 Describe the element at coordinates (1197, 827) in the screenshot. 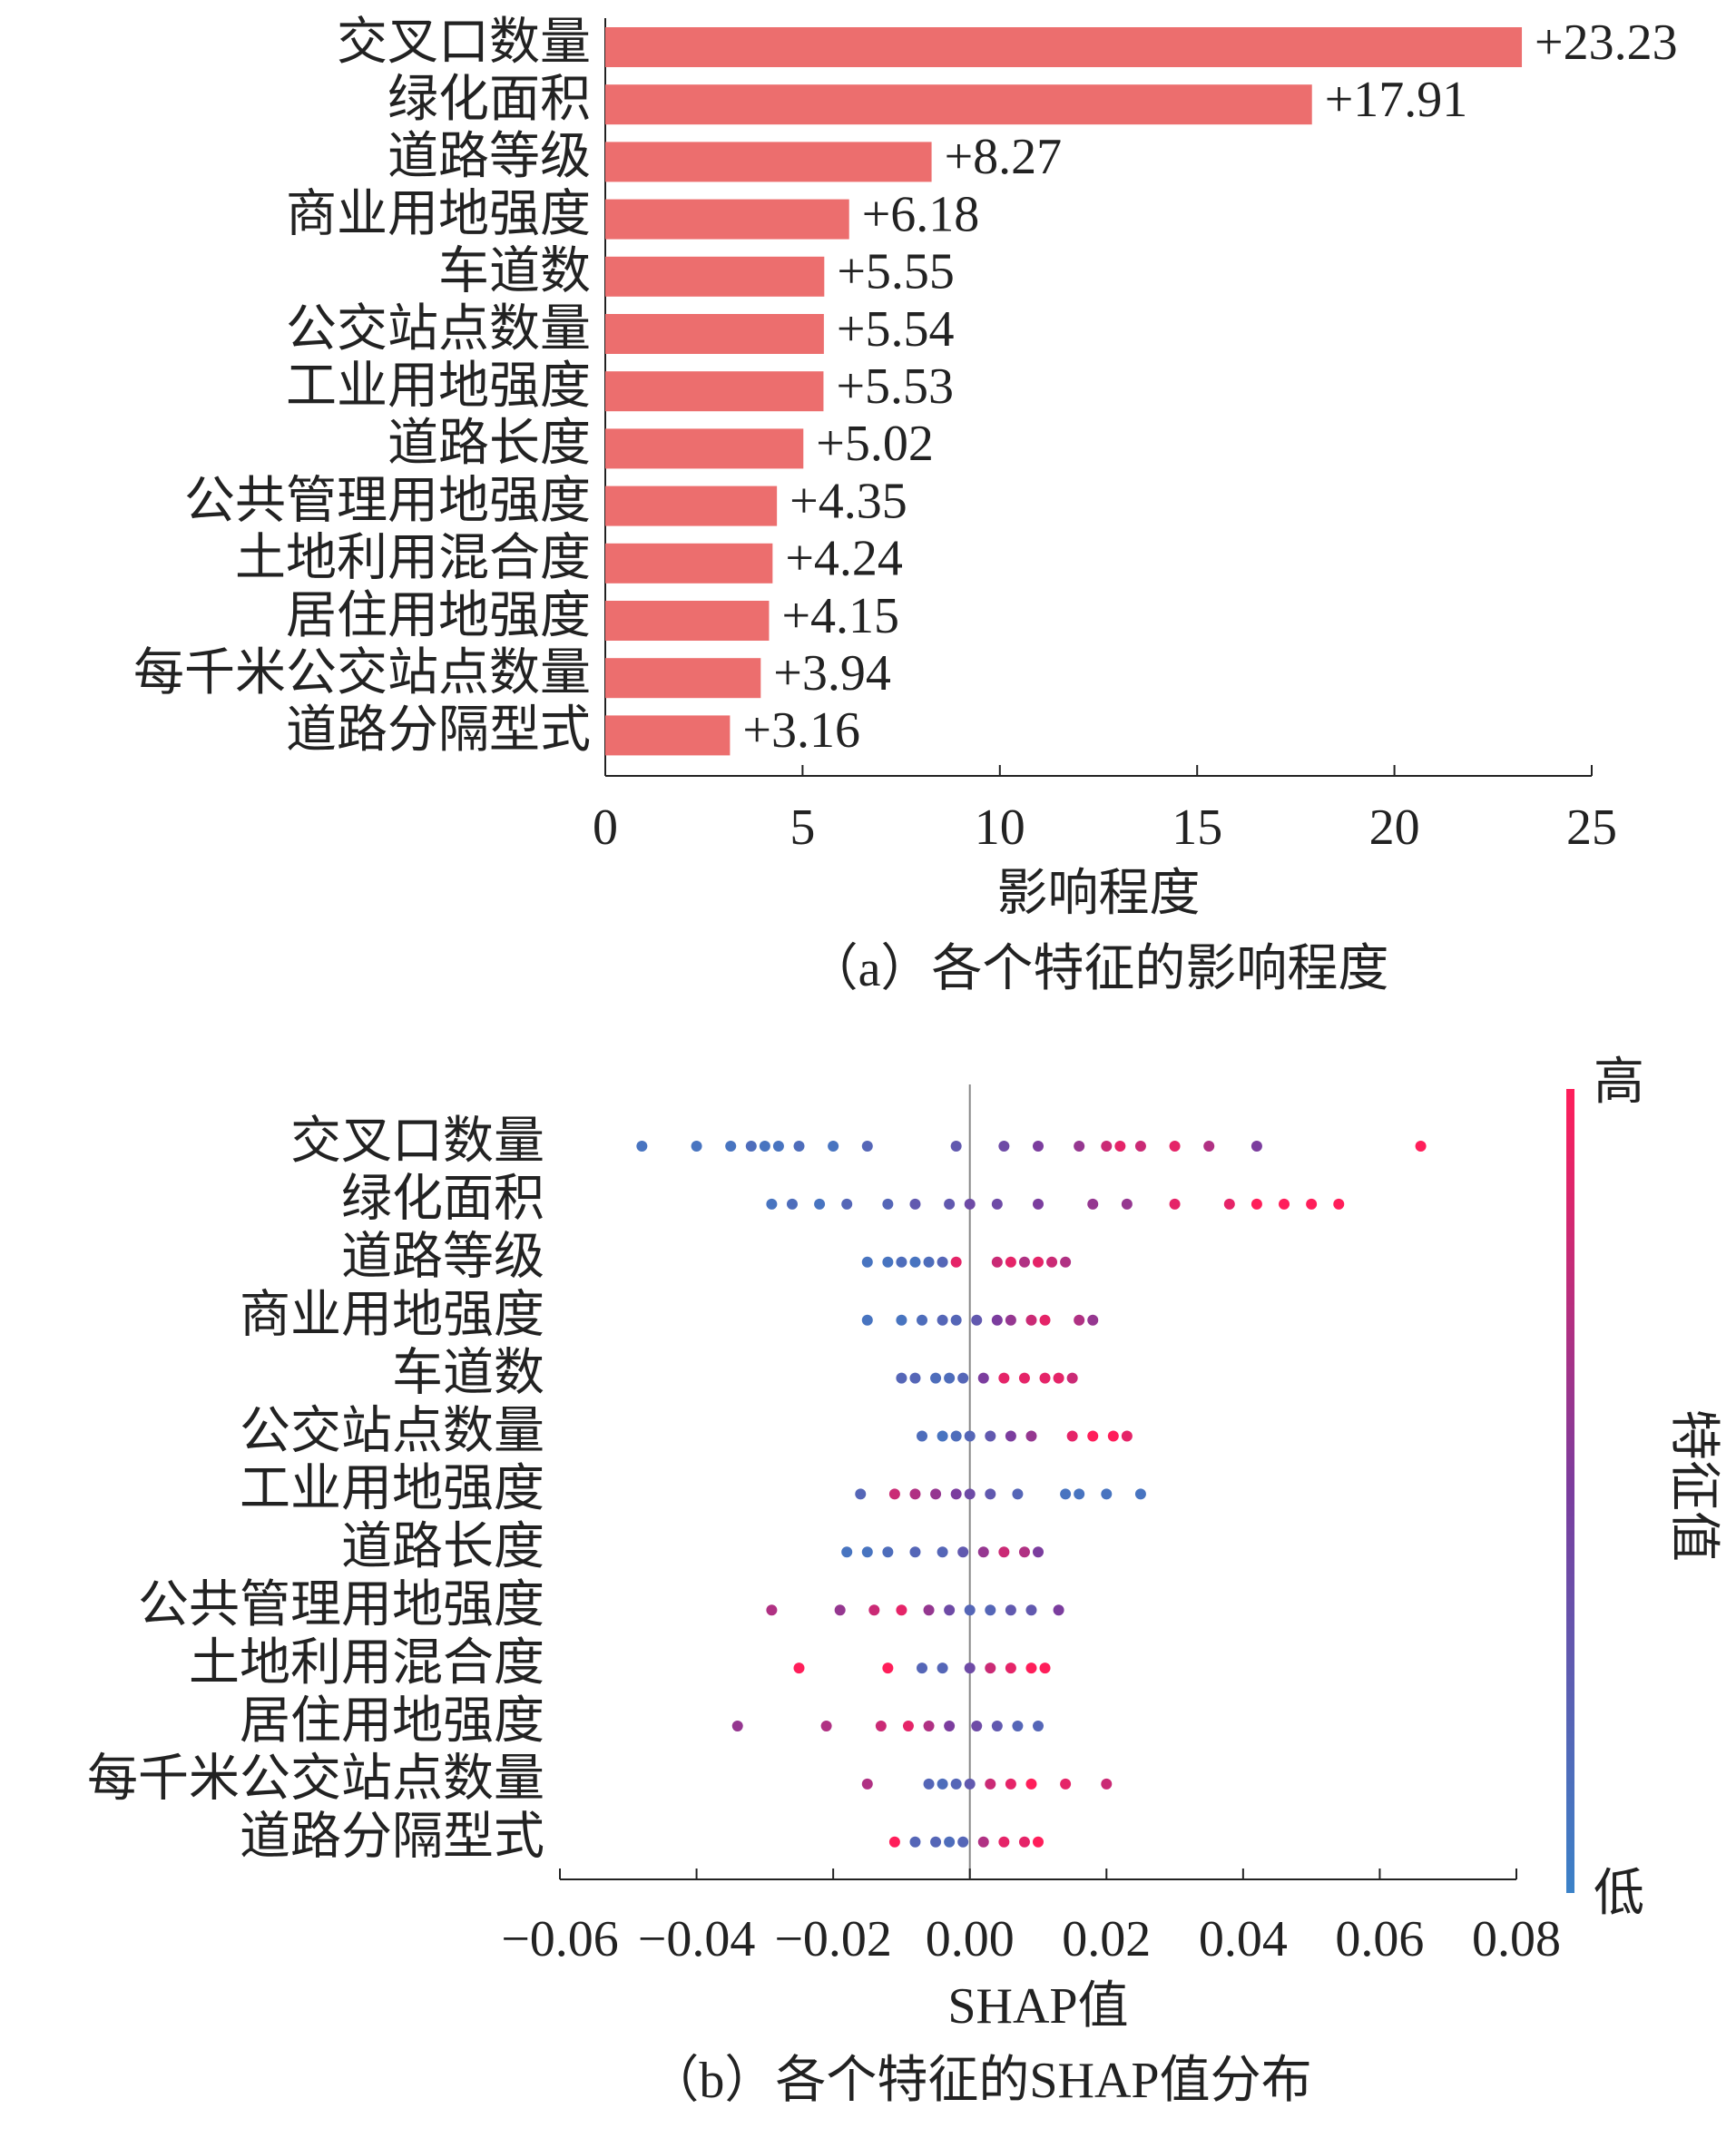

I see `x-tick-label: 15` at that location.